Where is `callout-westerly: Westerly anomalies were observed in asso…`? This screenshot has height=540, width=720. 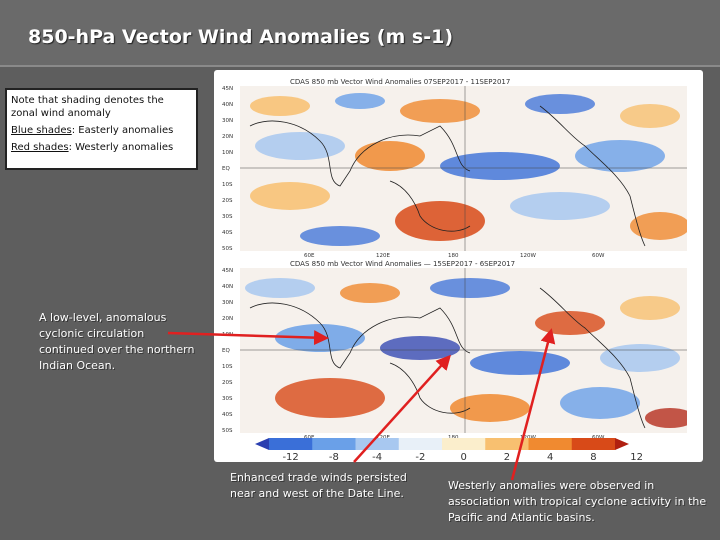
callout-westerly: Westerly anomalies were observed in asso… is located at coordinates (577, 501).